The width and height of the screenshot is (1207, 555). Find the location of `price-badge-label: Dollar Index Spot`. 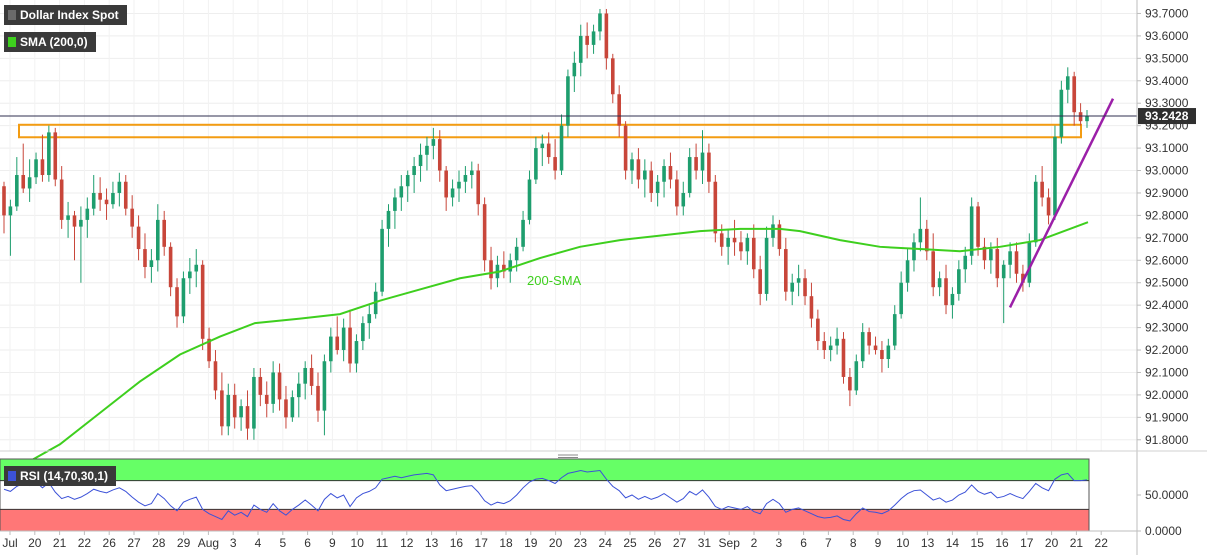

price-badge-label: Dollar Index Spot is located at coordinates (69, 15).